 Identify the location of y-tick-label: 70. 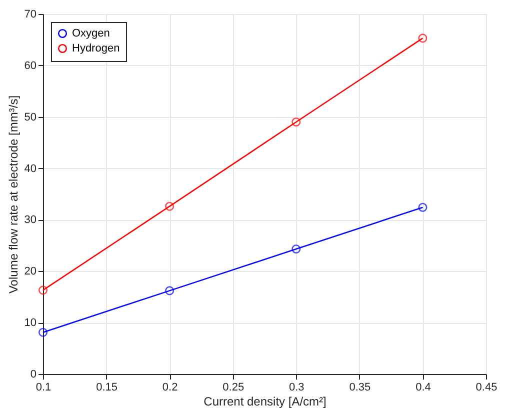
(30, 14).